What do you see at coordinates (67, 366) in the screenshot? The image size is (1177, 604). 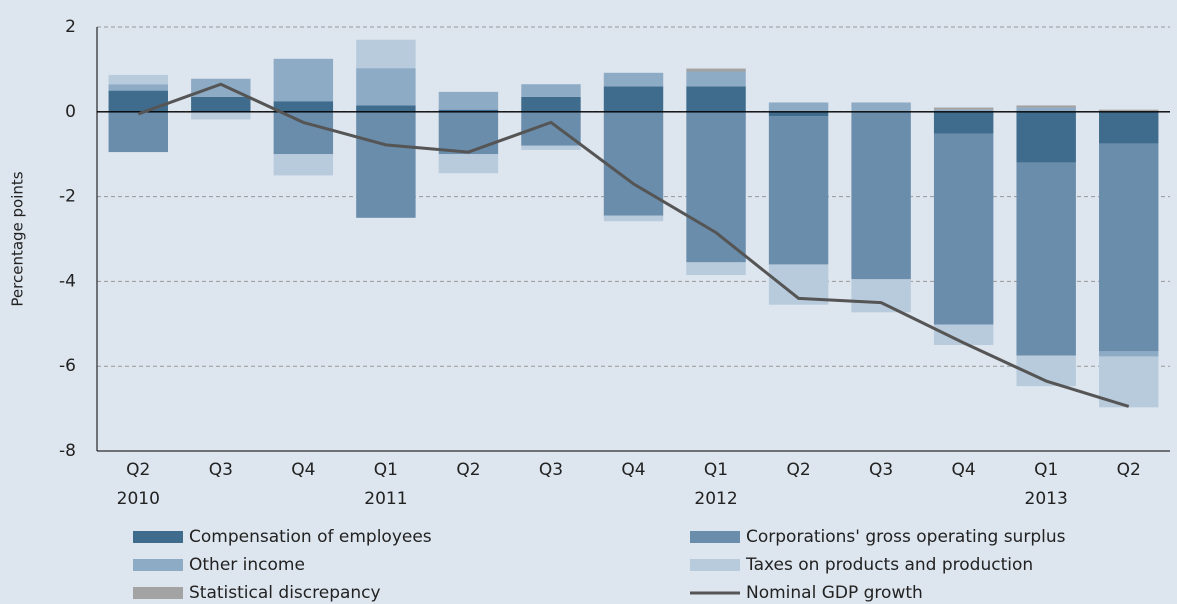 I see `y-tick-label: -6` at bounding box center [67, 366].